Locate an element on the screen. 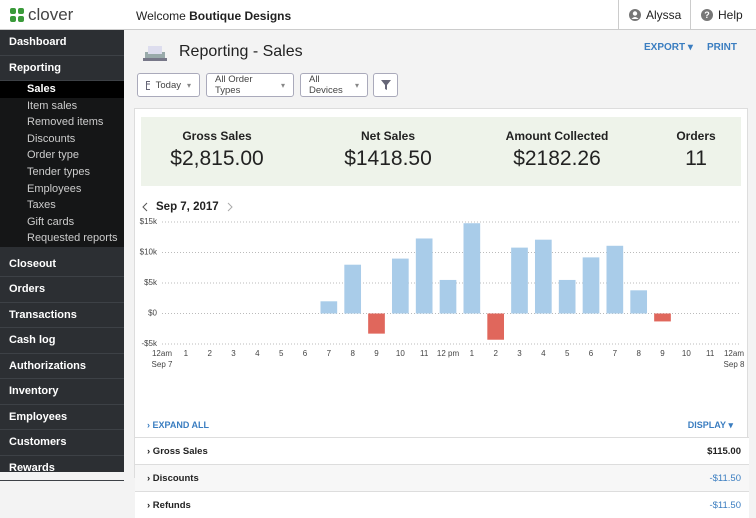 The width and height of the screenshot is (756, 518). prev-arrow is located at coordinates (145, 207).